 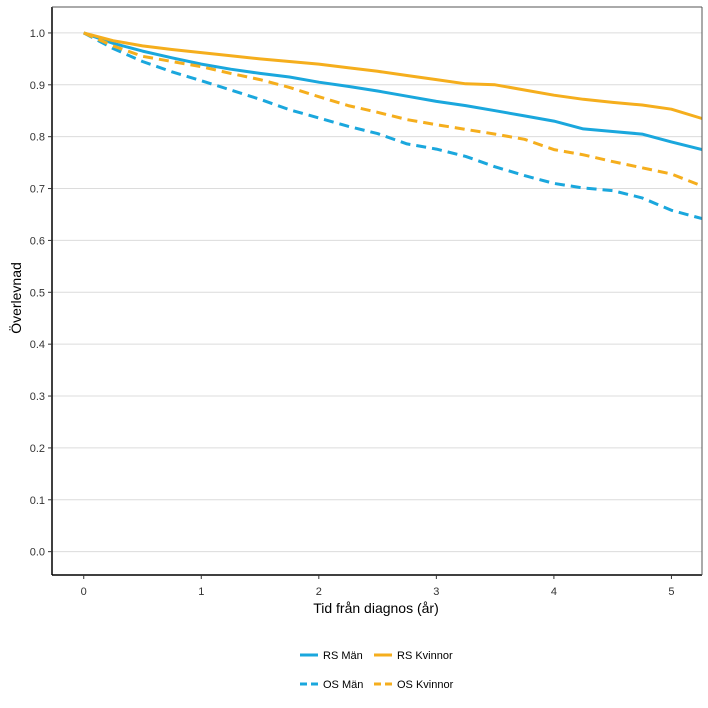 I want to click on x-tick-label-4: 4, so click(x=554, y=592).